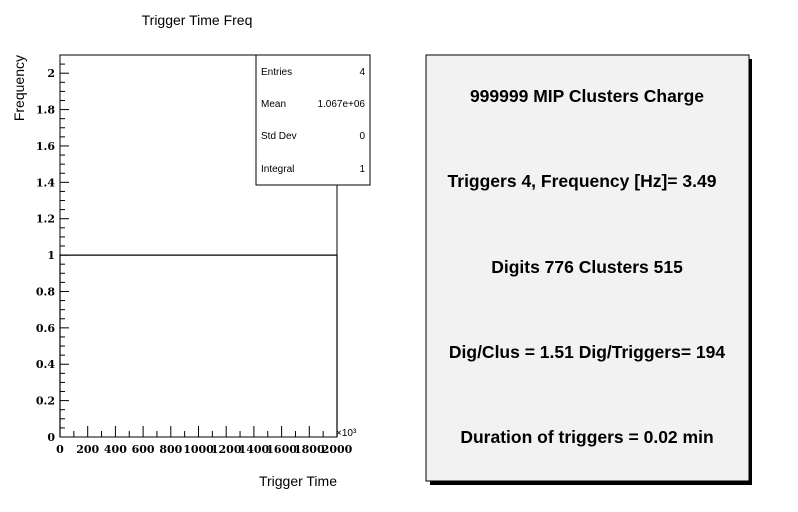 The image size is (798, 512). Describe the element at coordinates (45, 182) in the screenshot. I see `y-tick-label: 1.4` at that location.